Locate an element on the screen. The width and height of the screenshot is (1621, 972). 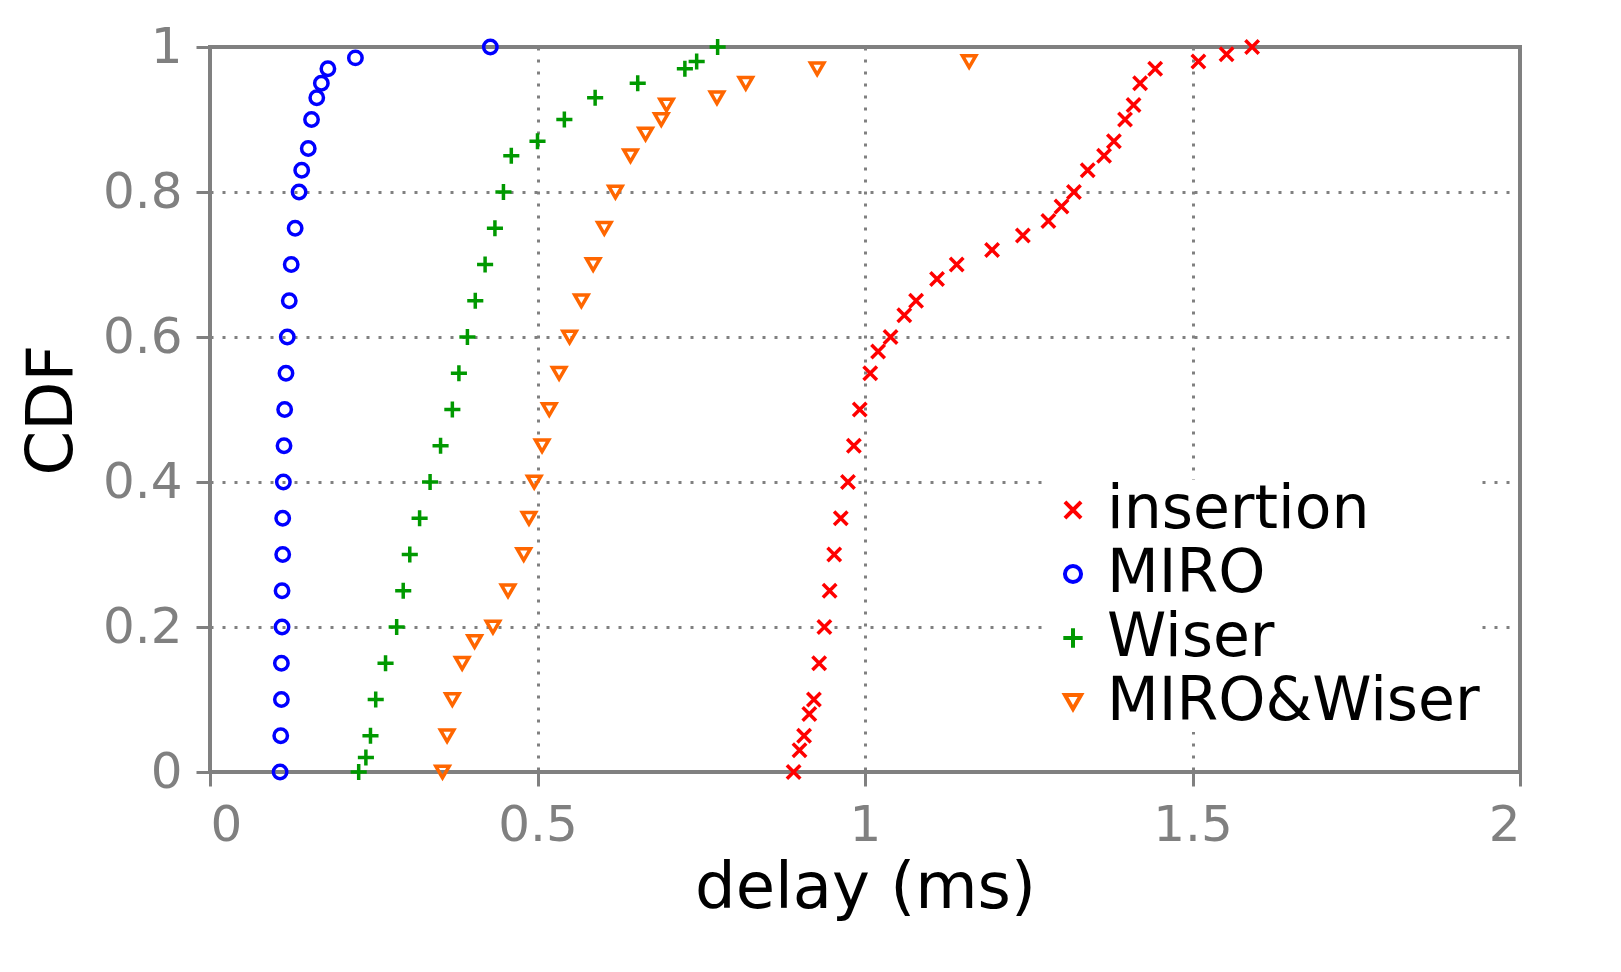
y-axis-title: CDF is located at coordinates (49, 410).